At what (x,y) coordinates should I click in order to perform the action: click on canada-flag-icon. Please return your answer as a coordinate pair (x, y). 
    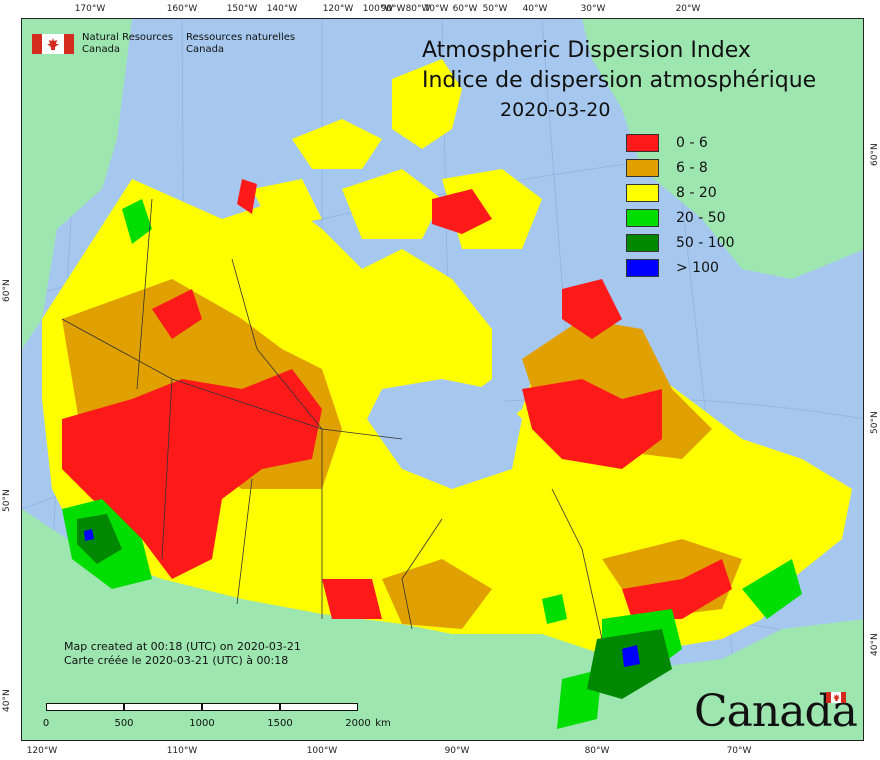
    Looking at the image, I should click on (53, 44).